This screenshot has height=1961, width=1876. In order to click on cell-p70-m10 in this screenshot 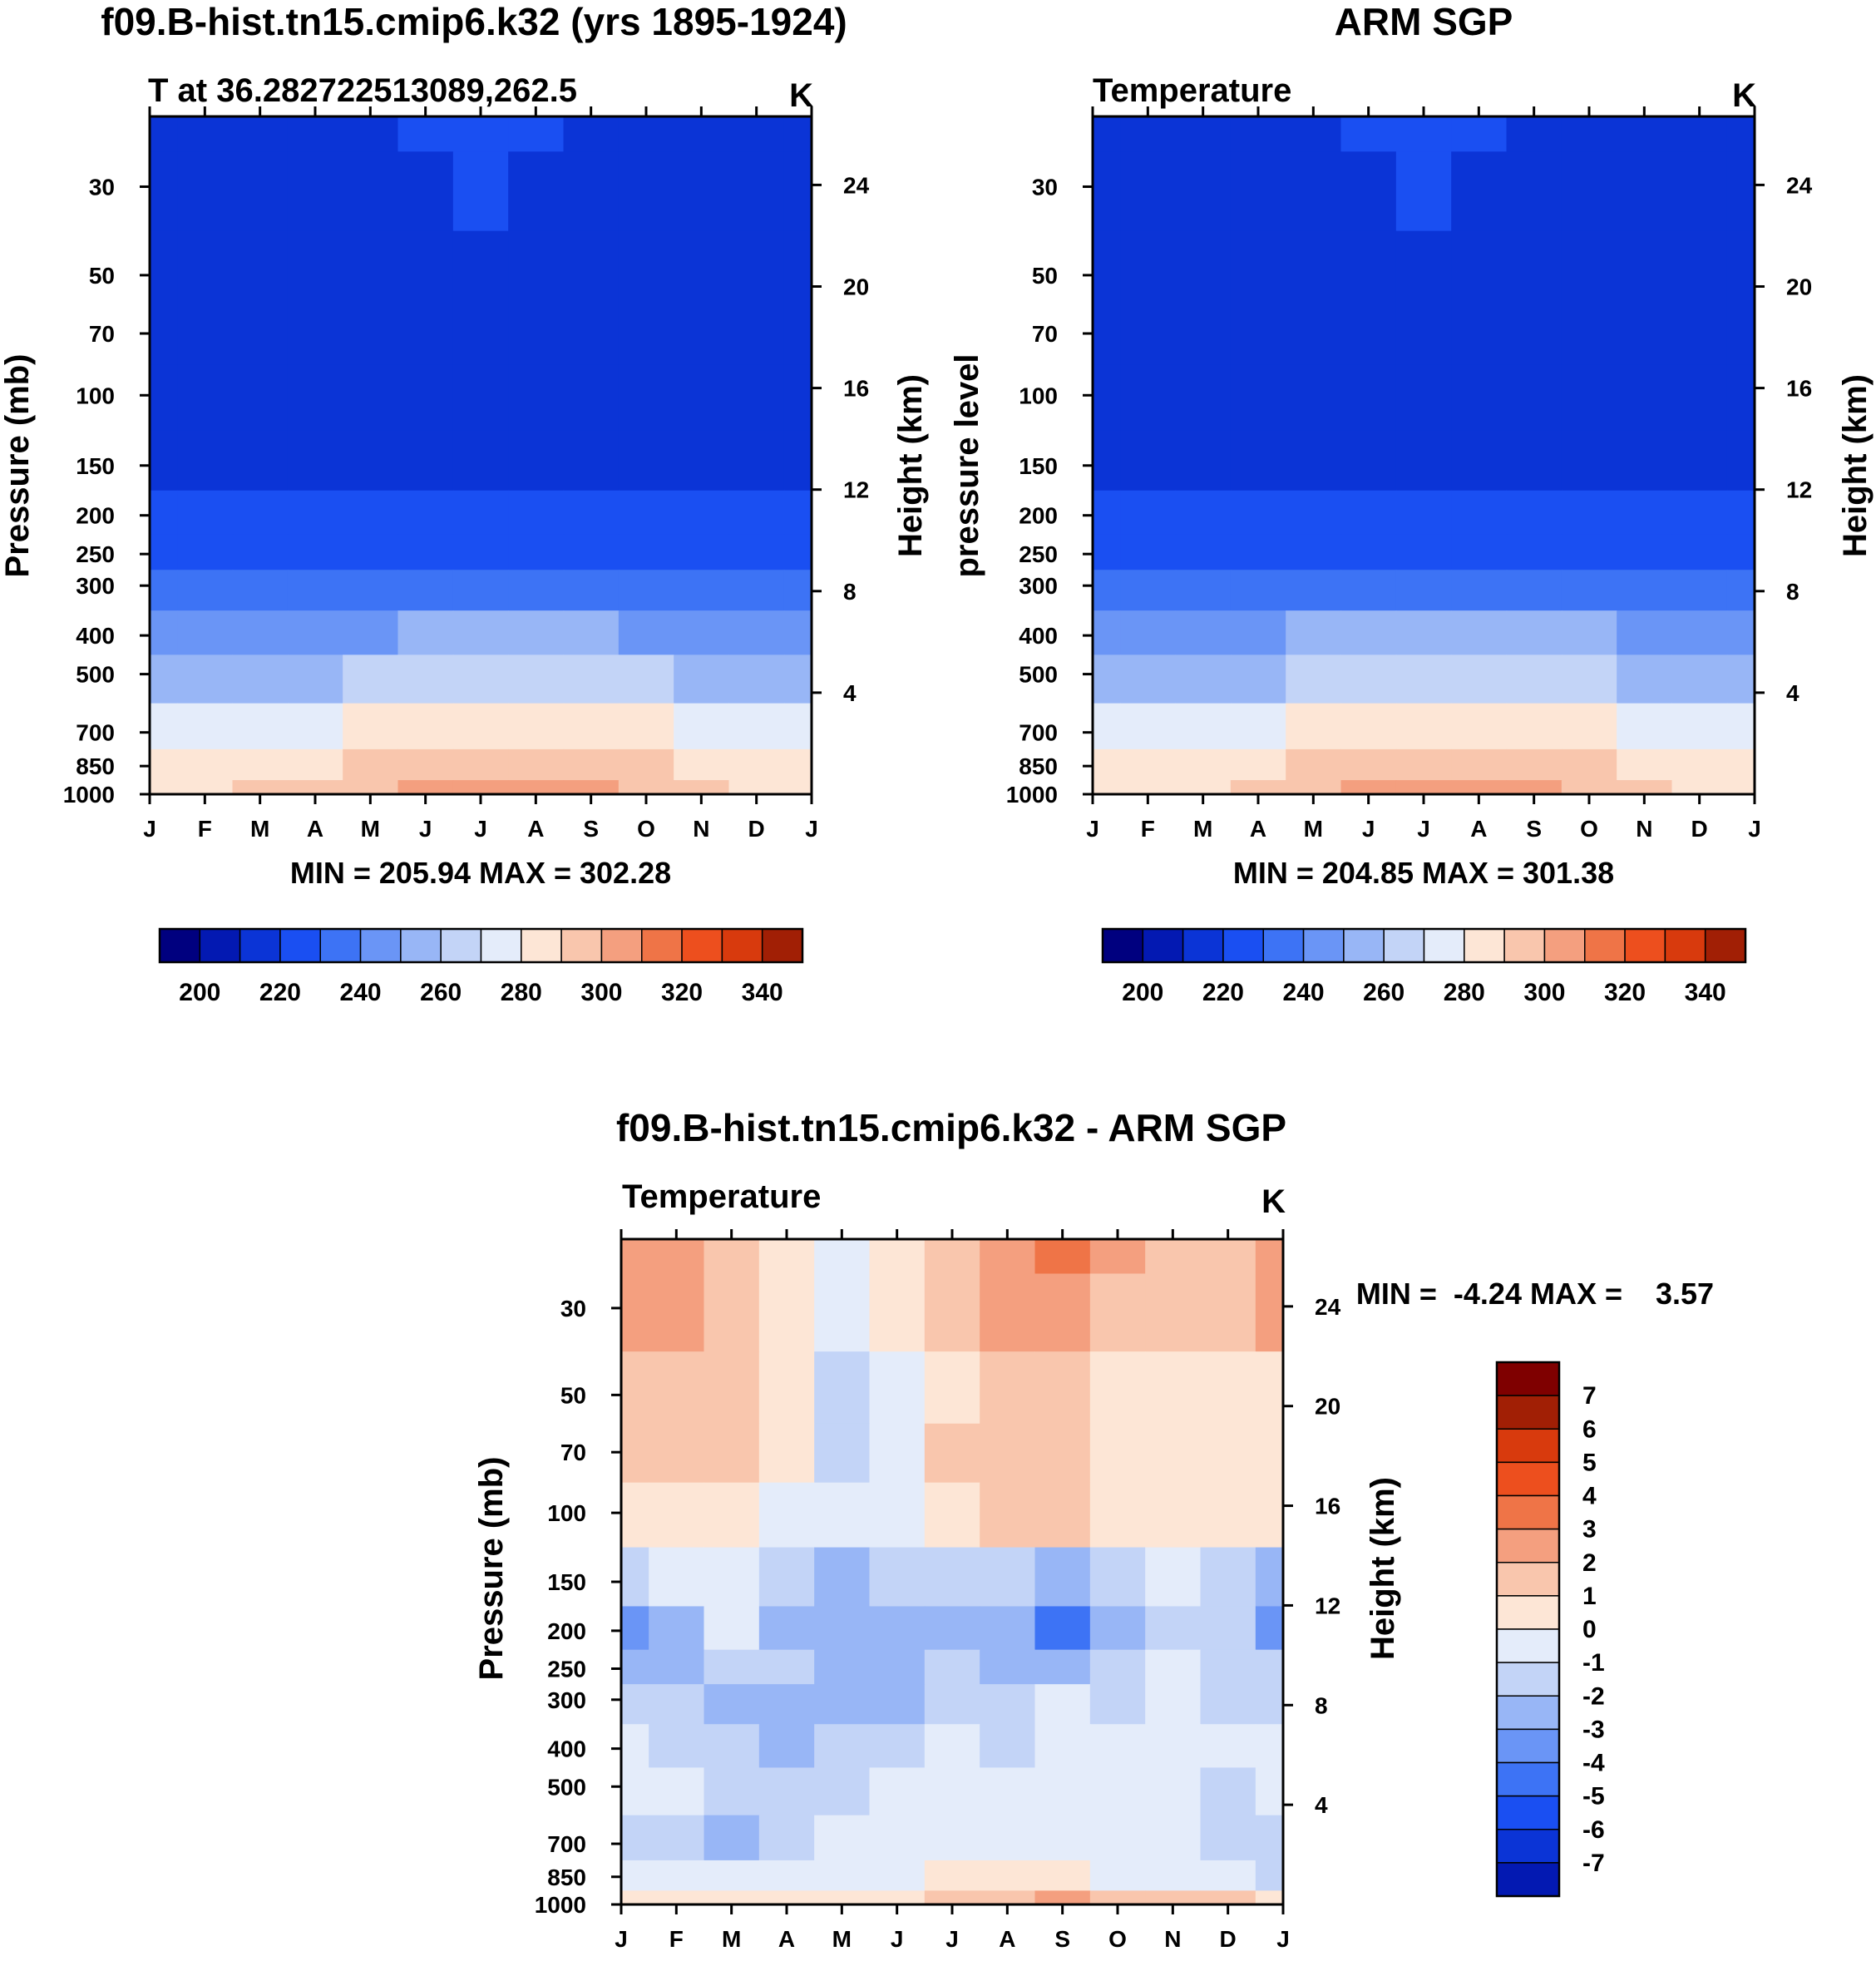, I will do `click(1173, 1453)`.